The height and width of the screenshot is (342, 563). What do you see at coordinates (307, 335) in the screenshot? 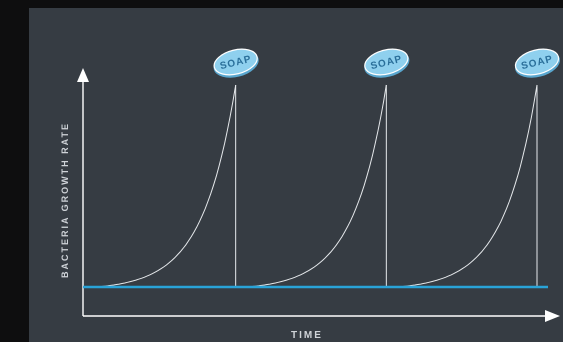
I see `x-axis-label: TIME` at bounding box center [307, 335].